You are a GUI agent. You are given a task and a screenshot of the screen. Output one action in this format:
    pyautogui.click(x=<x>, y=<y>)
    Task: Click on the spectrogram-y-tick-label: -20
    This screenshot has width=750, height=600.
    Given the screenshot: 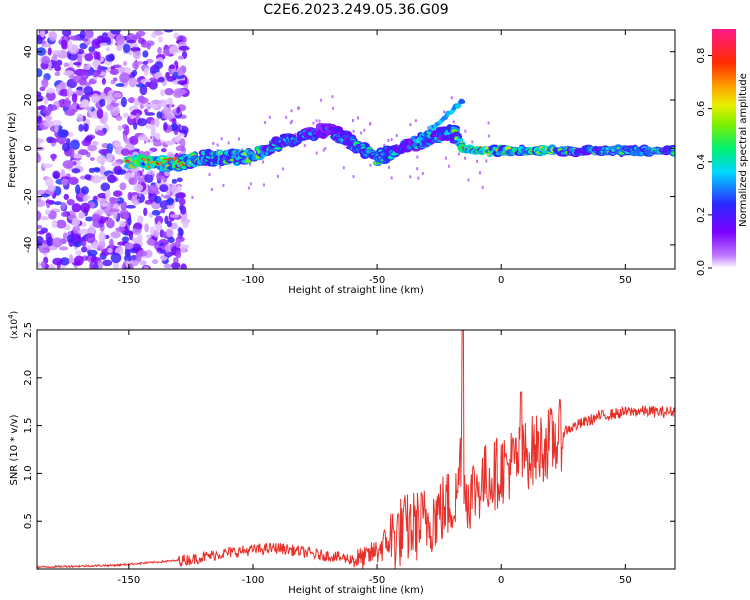 What is the action you would take?
    pyautogui.click(x=28, y=196)
    